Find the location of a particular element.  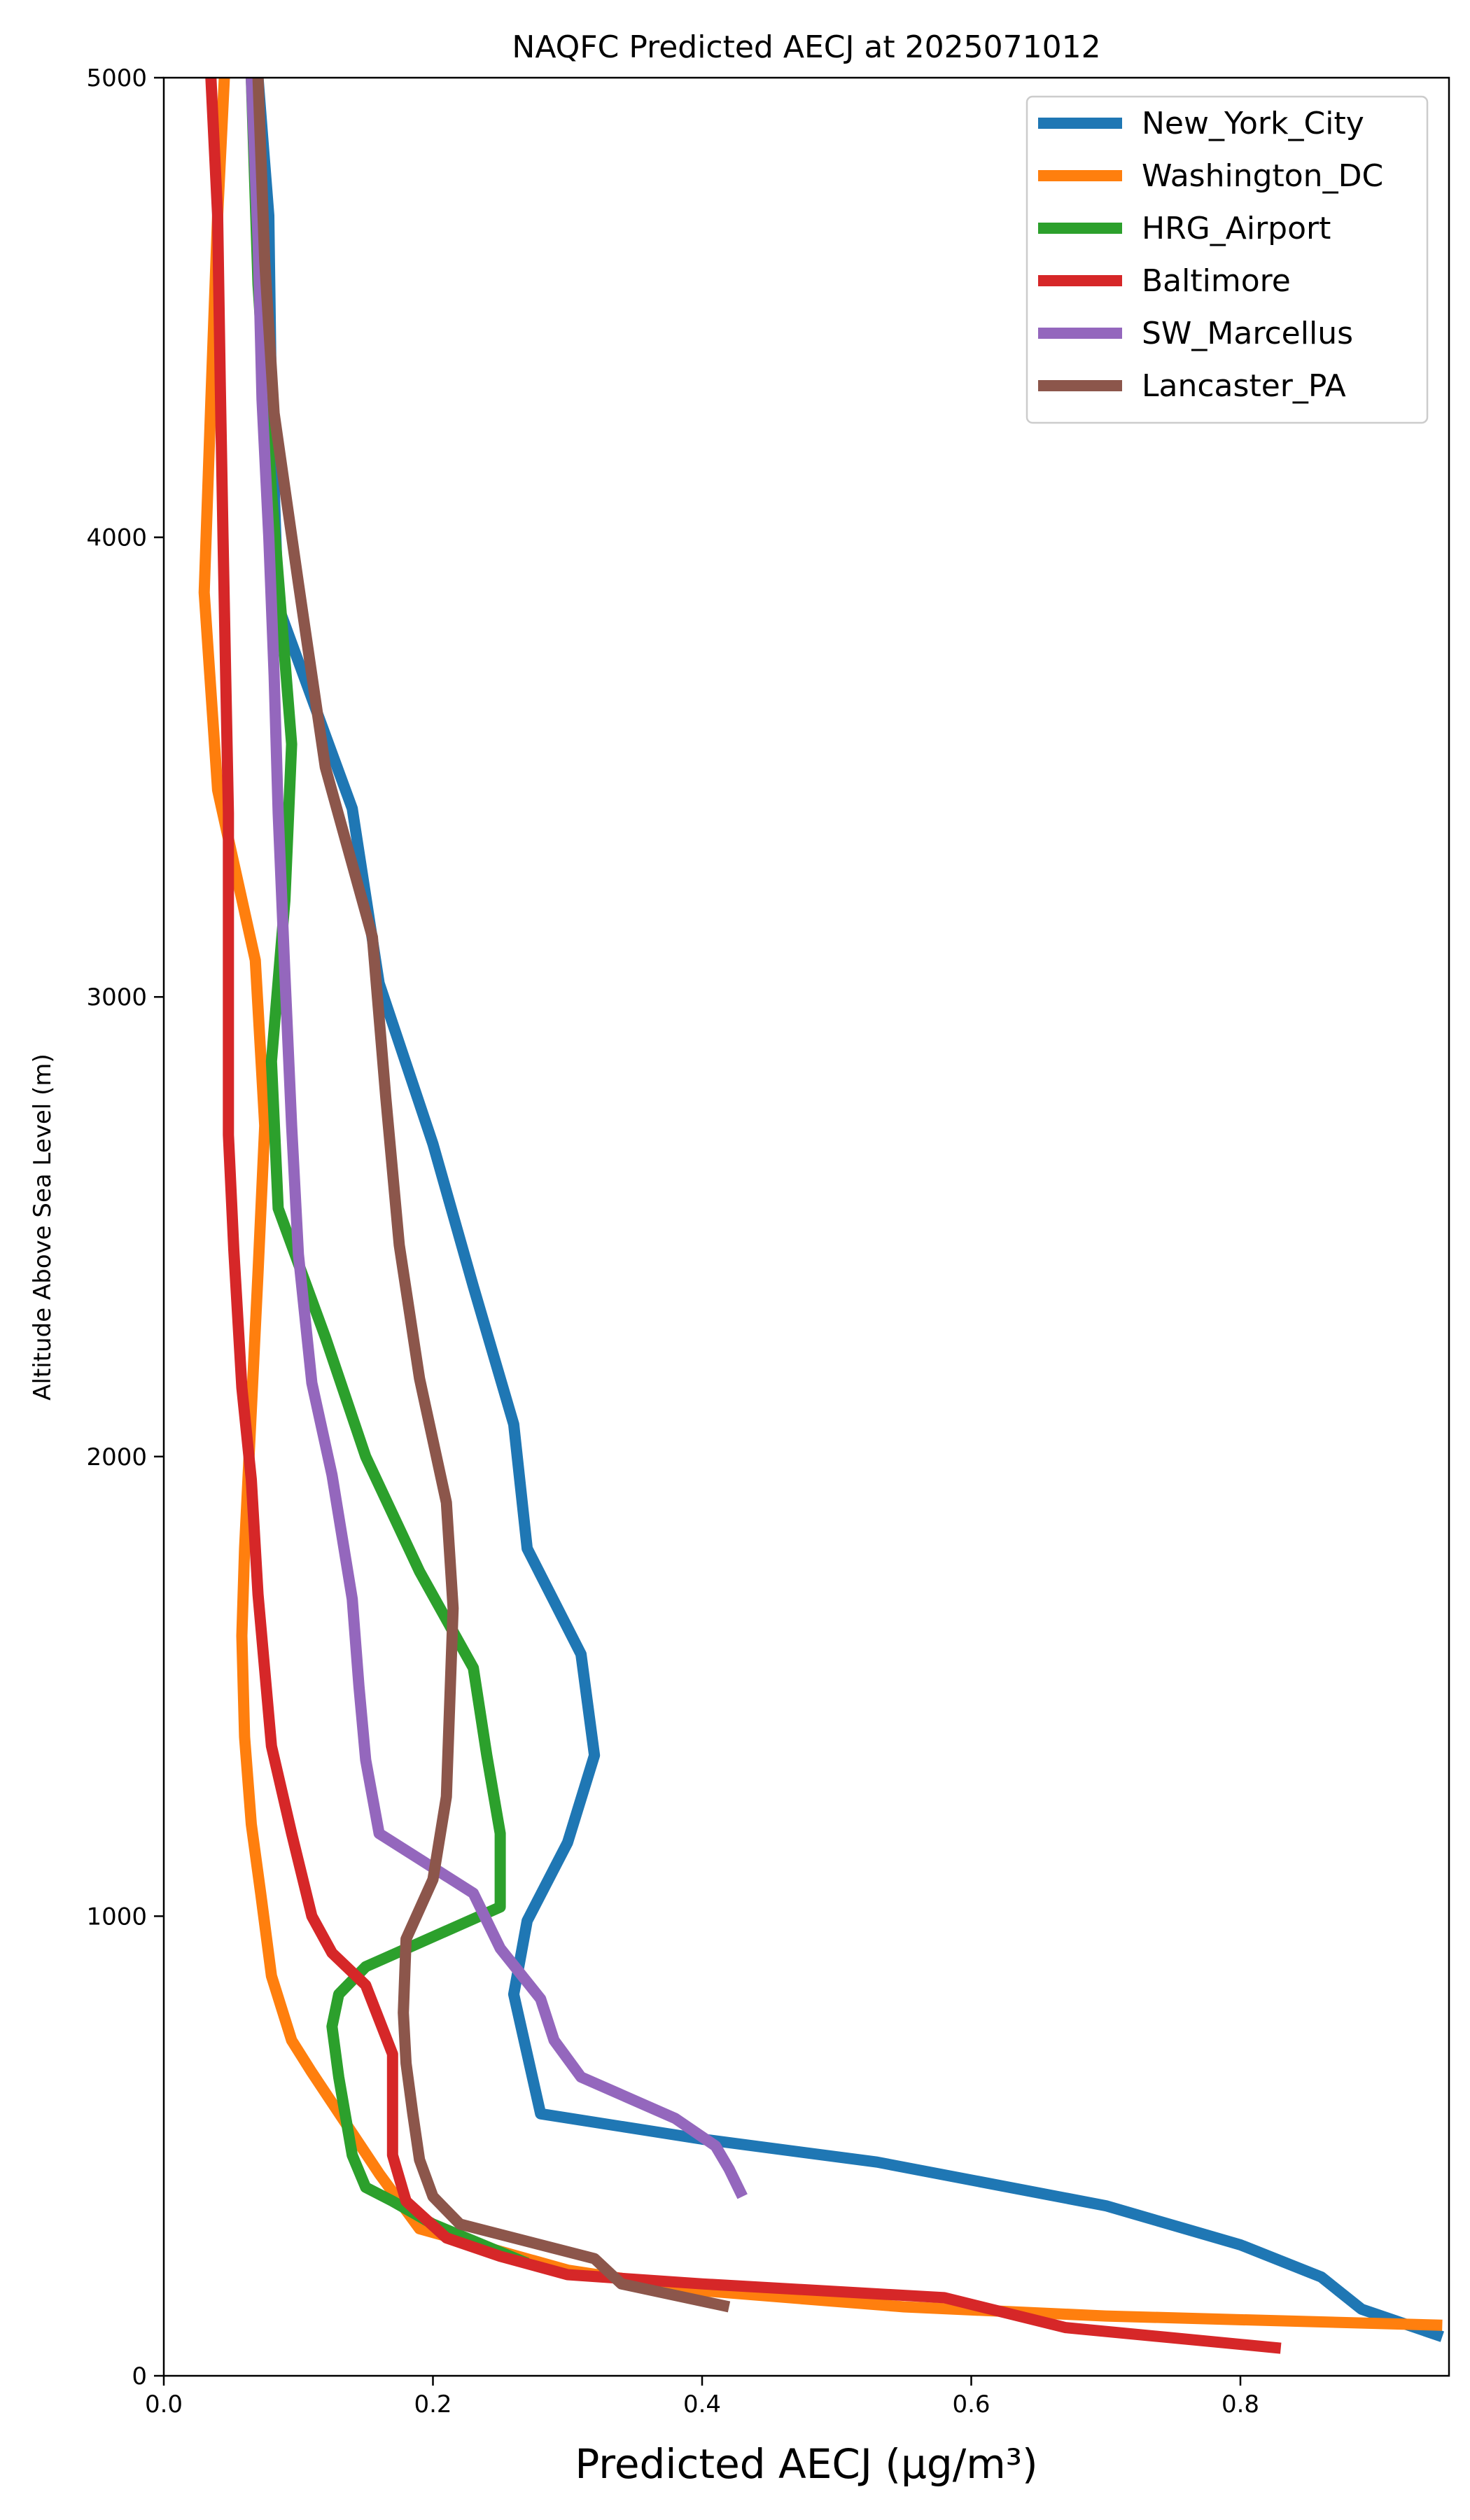

legend-label: Baltimore is located at coordinates (1216, 281).